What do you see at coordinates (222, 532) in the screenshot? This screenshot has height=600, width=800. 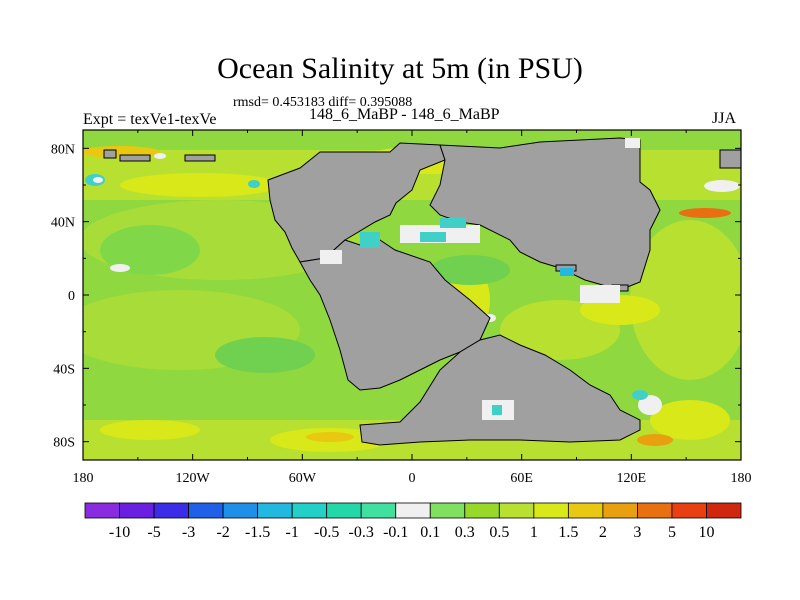 I see `colorbar-label: -2` at bounding box center [222, 532].